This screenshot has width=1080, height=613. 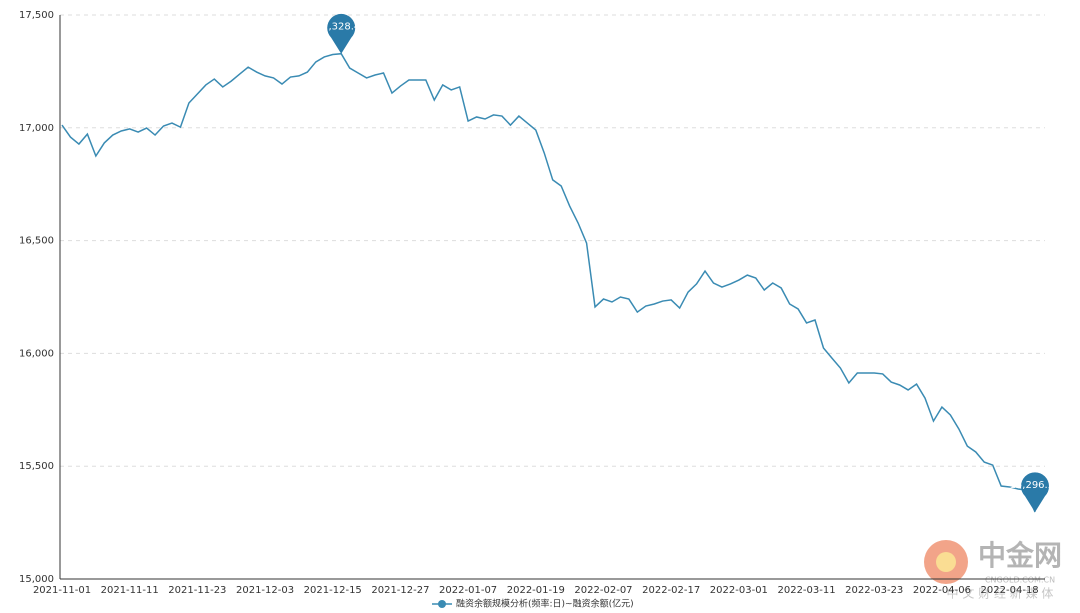 I want to click on watermark: 中金网 CNGOLD.COM.CN 中 文 财 经 新 媒 体, so click(x=993, y=570).